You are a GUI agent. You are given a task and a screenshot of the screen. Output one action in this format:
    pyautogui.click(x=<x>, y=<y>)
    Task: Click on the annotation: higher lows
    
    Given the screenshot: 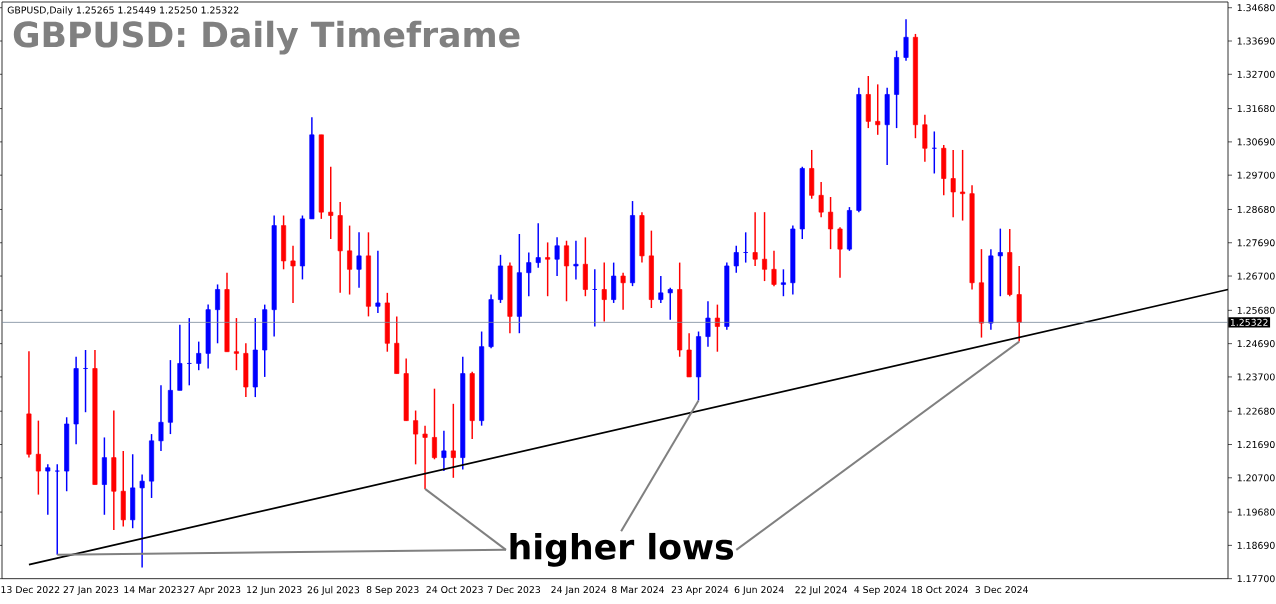 What is the action you would take?
    pyautogui.click(x=622, y=549)
    